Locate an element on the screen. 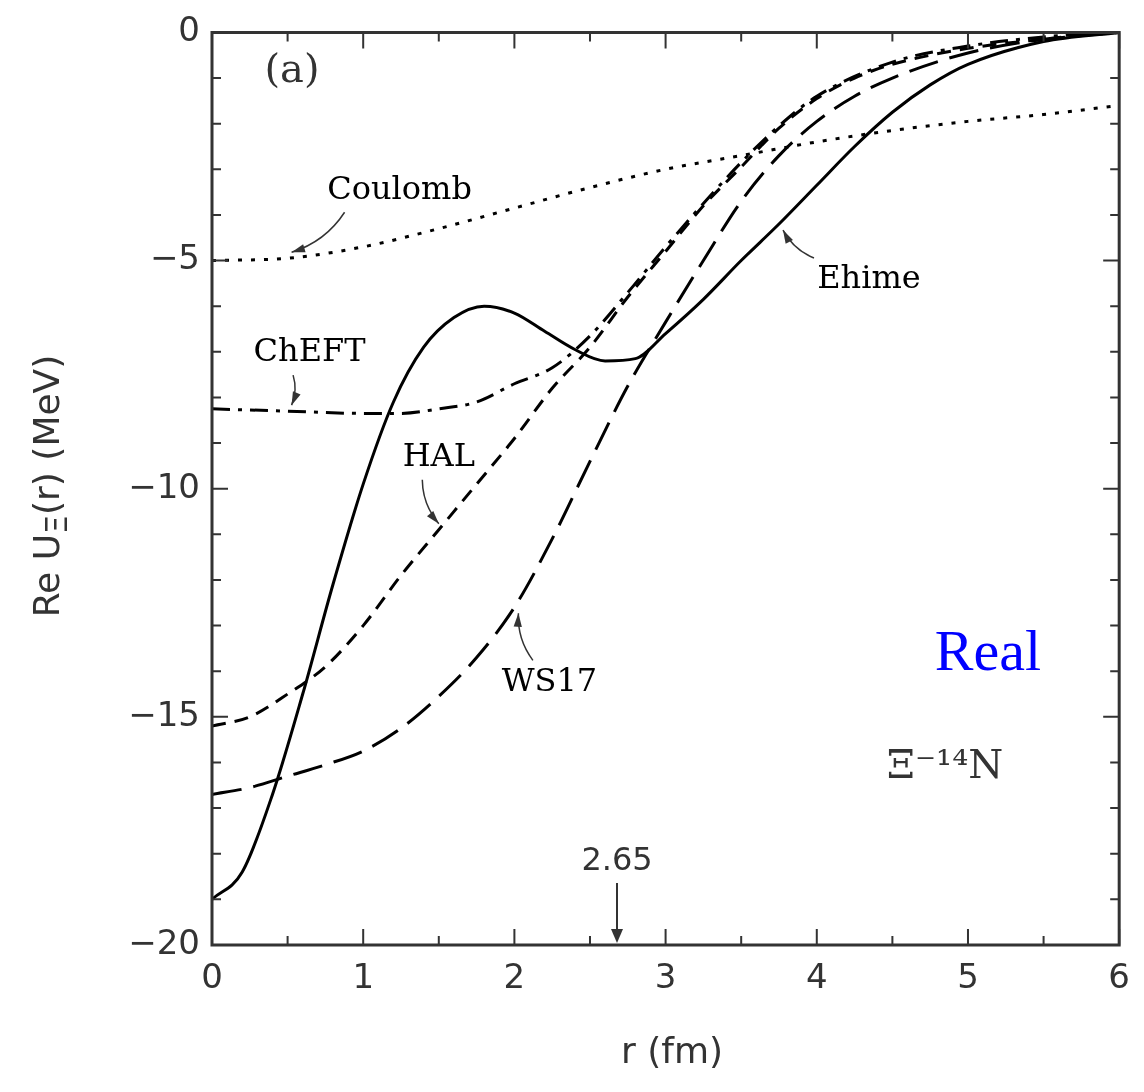 The width and height of the screenshot is (1144, 1092). x-tick-label: 5 is located at coordinates (968, 976).